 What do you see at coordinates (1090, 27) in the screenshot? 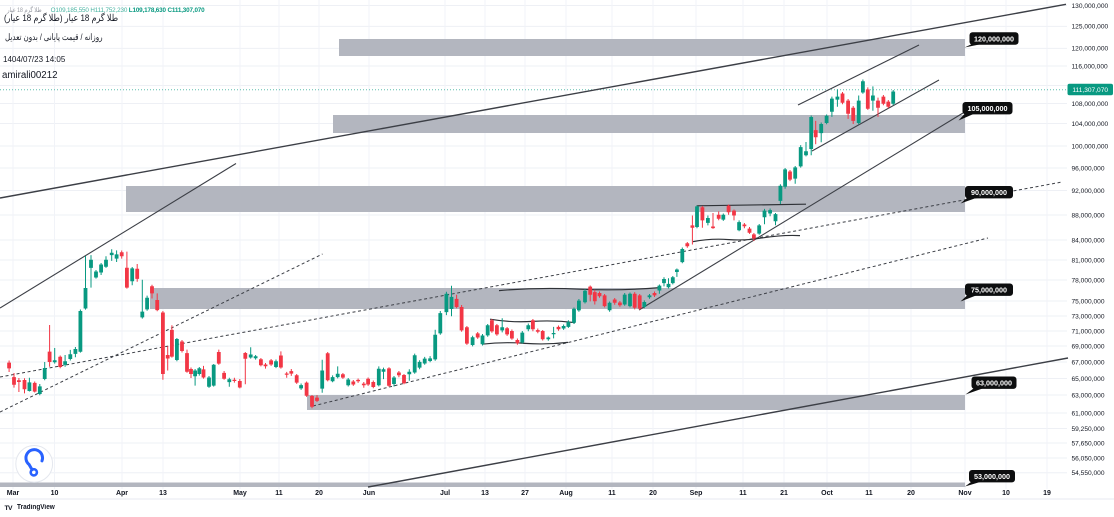
I see `svg-text: 125,000,000` at bounding box center [1090, 27].